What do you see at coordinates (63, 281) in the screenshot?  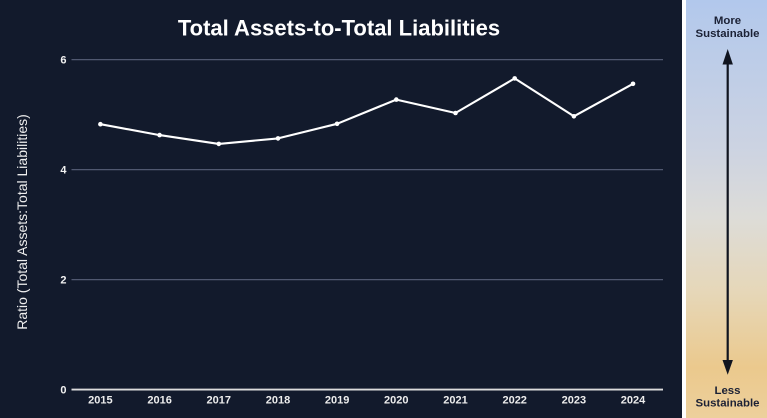 I see `svg-text: 2` at bounding box center [63, 281].